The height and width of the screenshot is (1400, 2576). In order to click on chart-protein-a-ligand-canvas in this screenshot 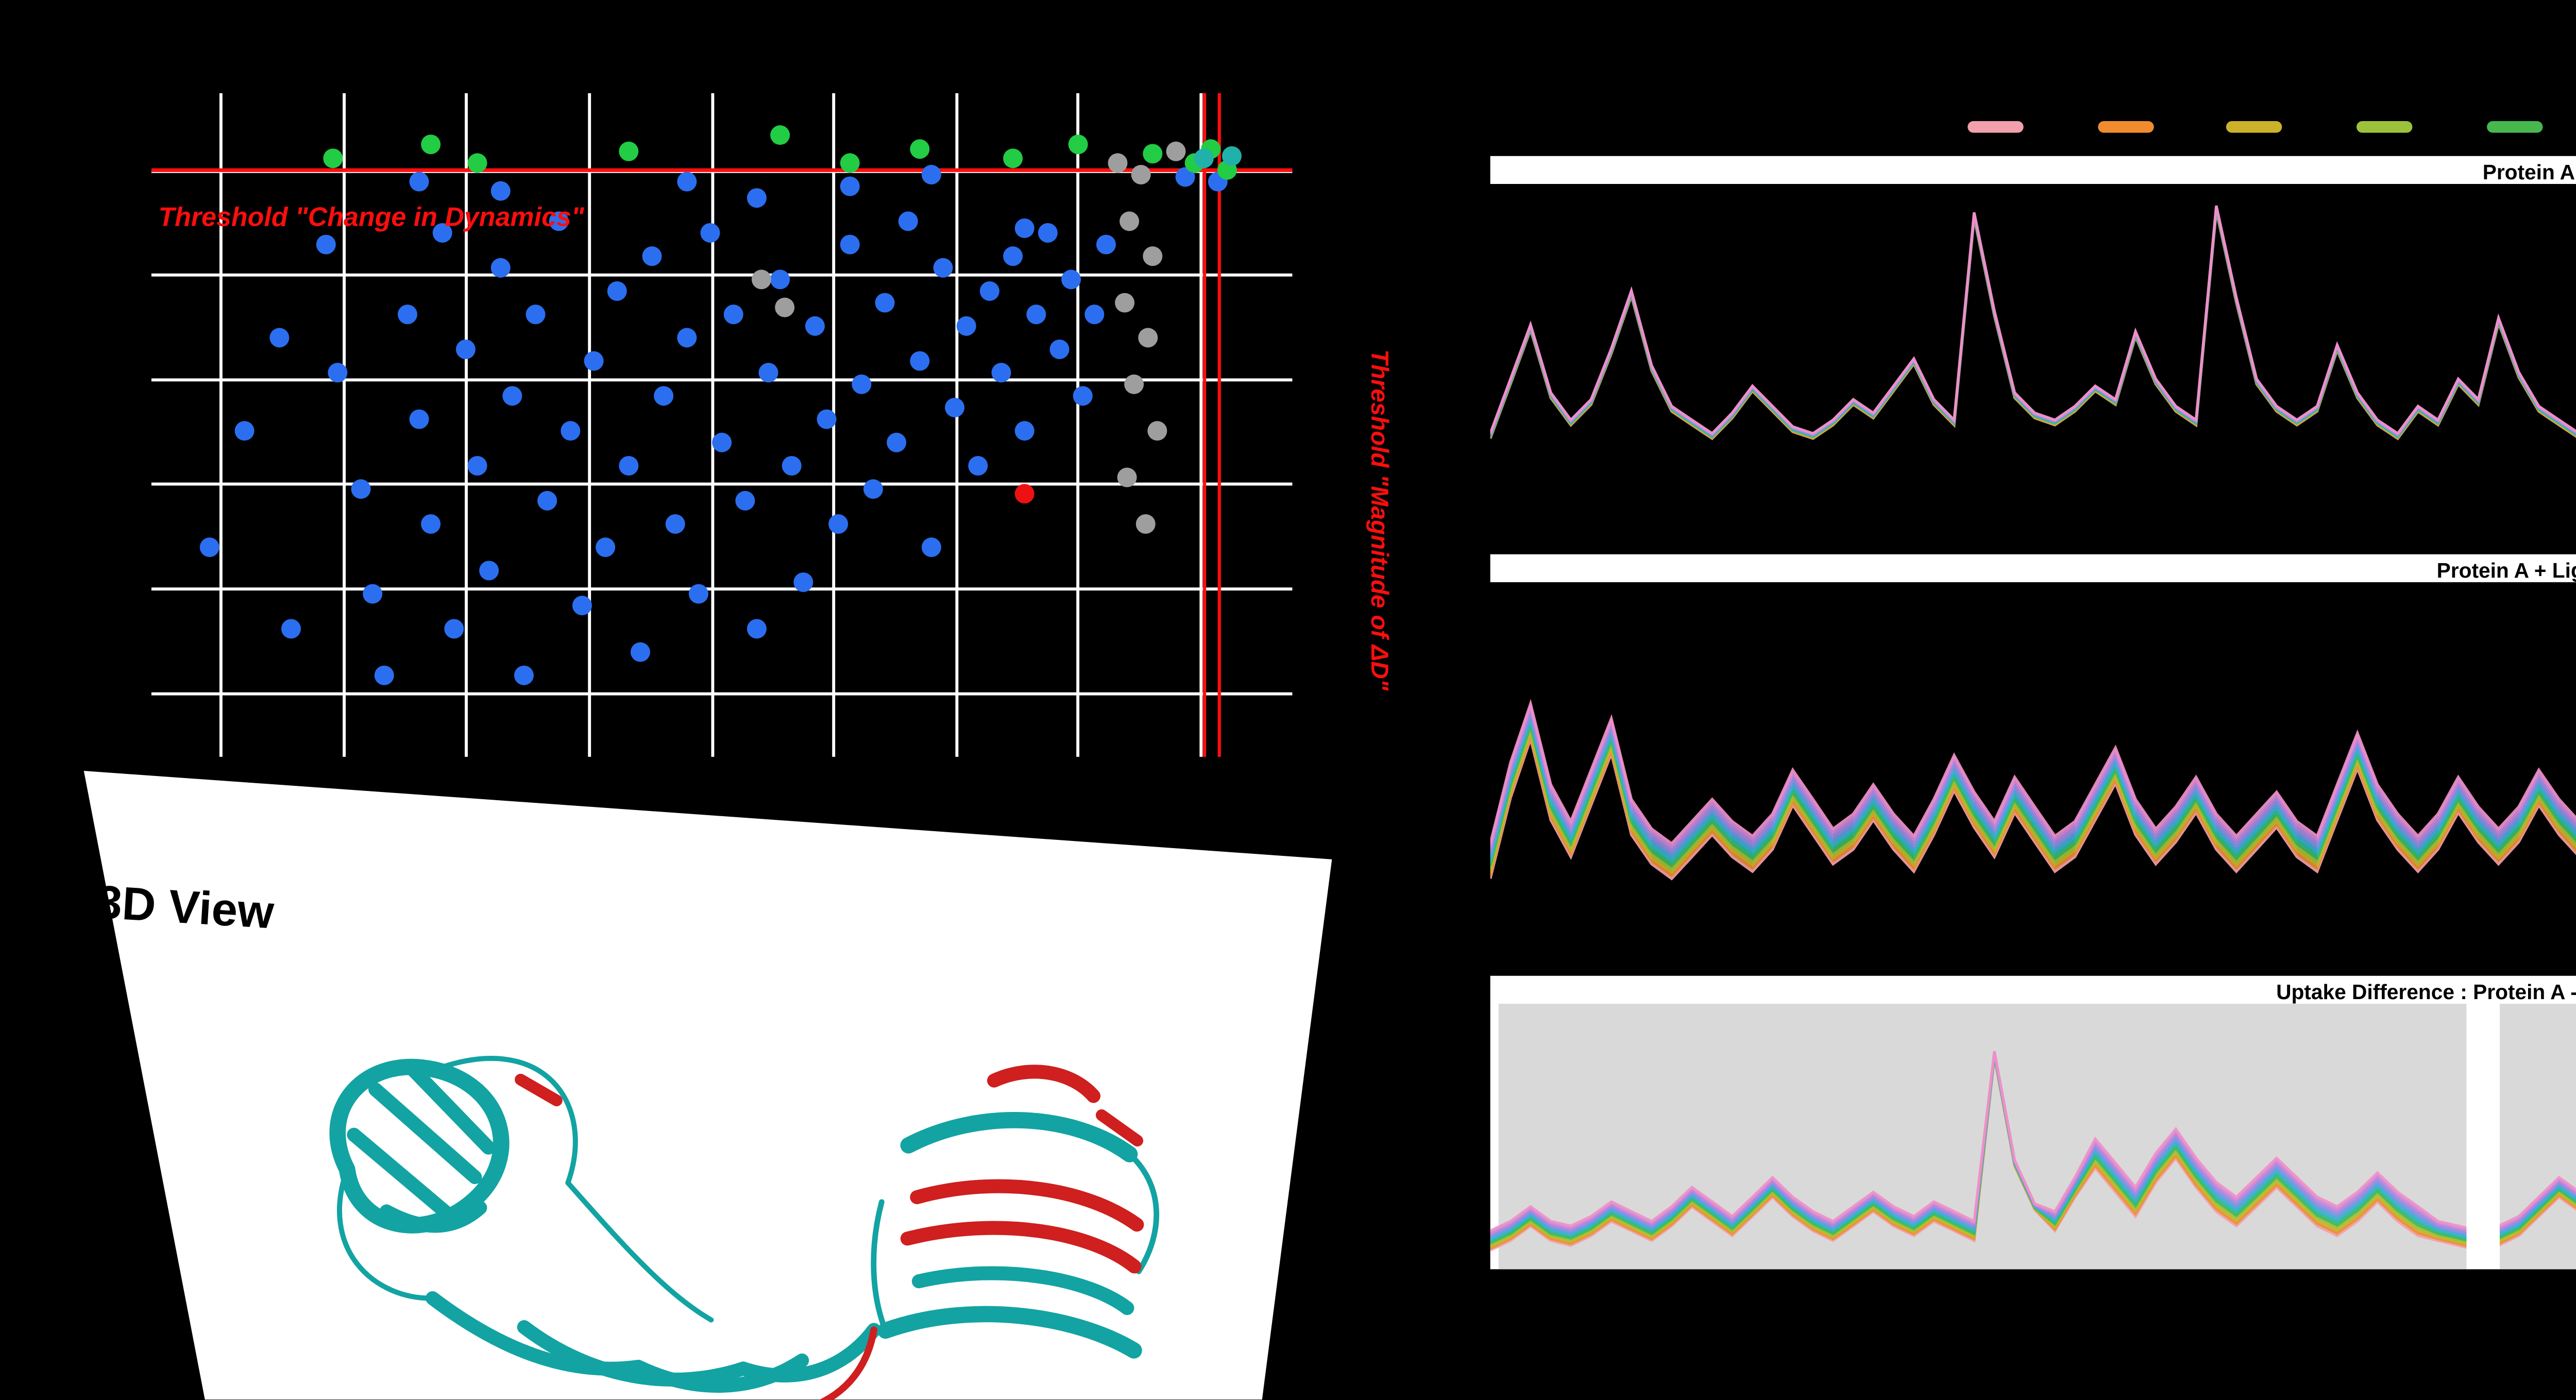, I will do `click(2033, 778)`.